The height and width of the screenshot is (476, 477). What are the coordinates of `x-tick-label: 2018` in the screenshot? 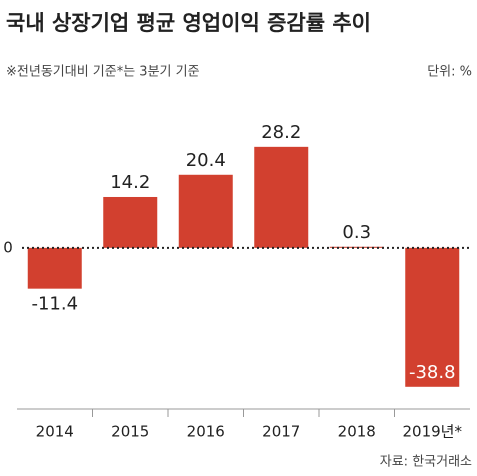 It's located at (357, 432).